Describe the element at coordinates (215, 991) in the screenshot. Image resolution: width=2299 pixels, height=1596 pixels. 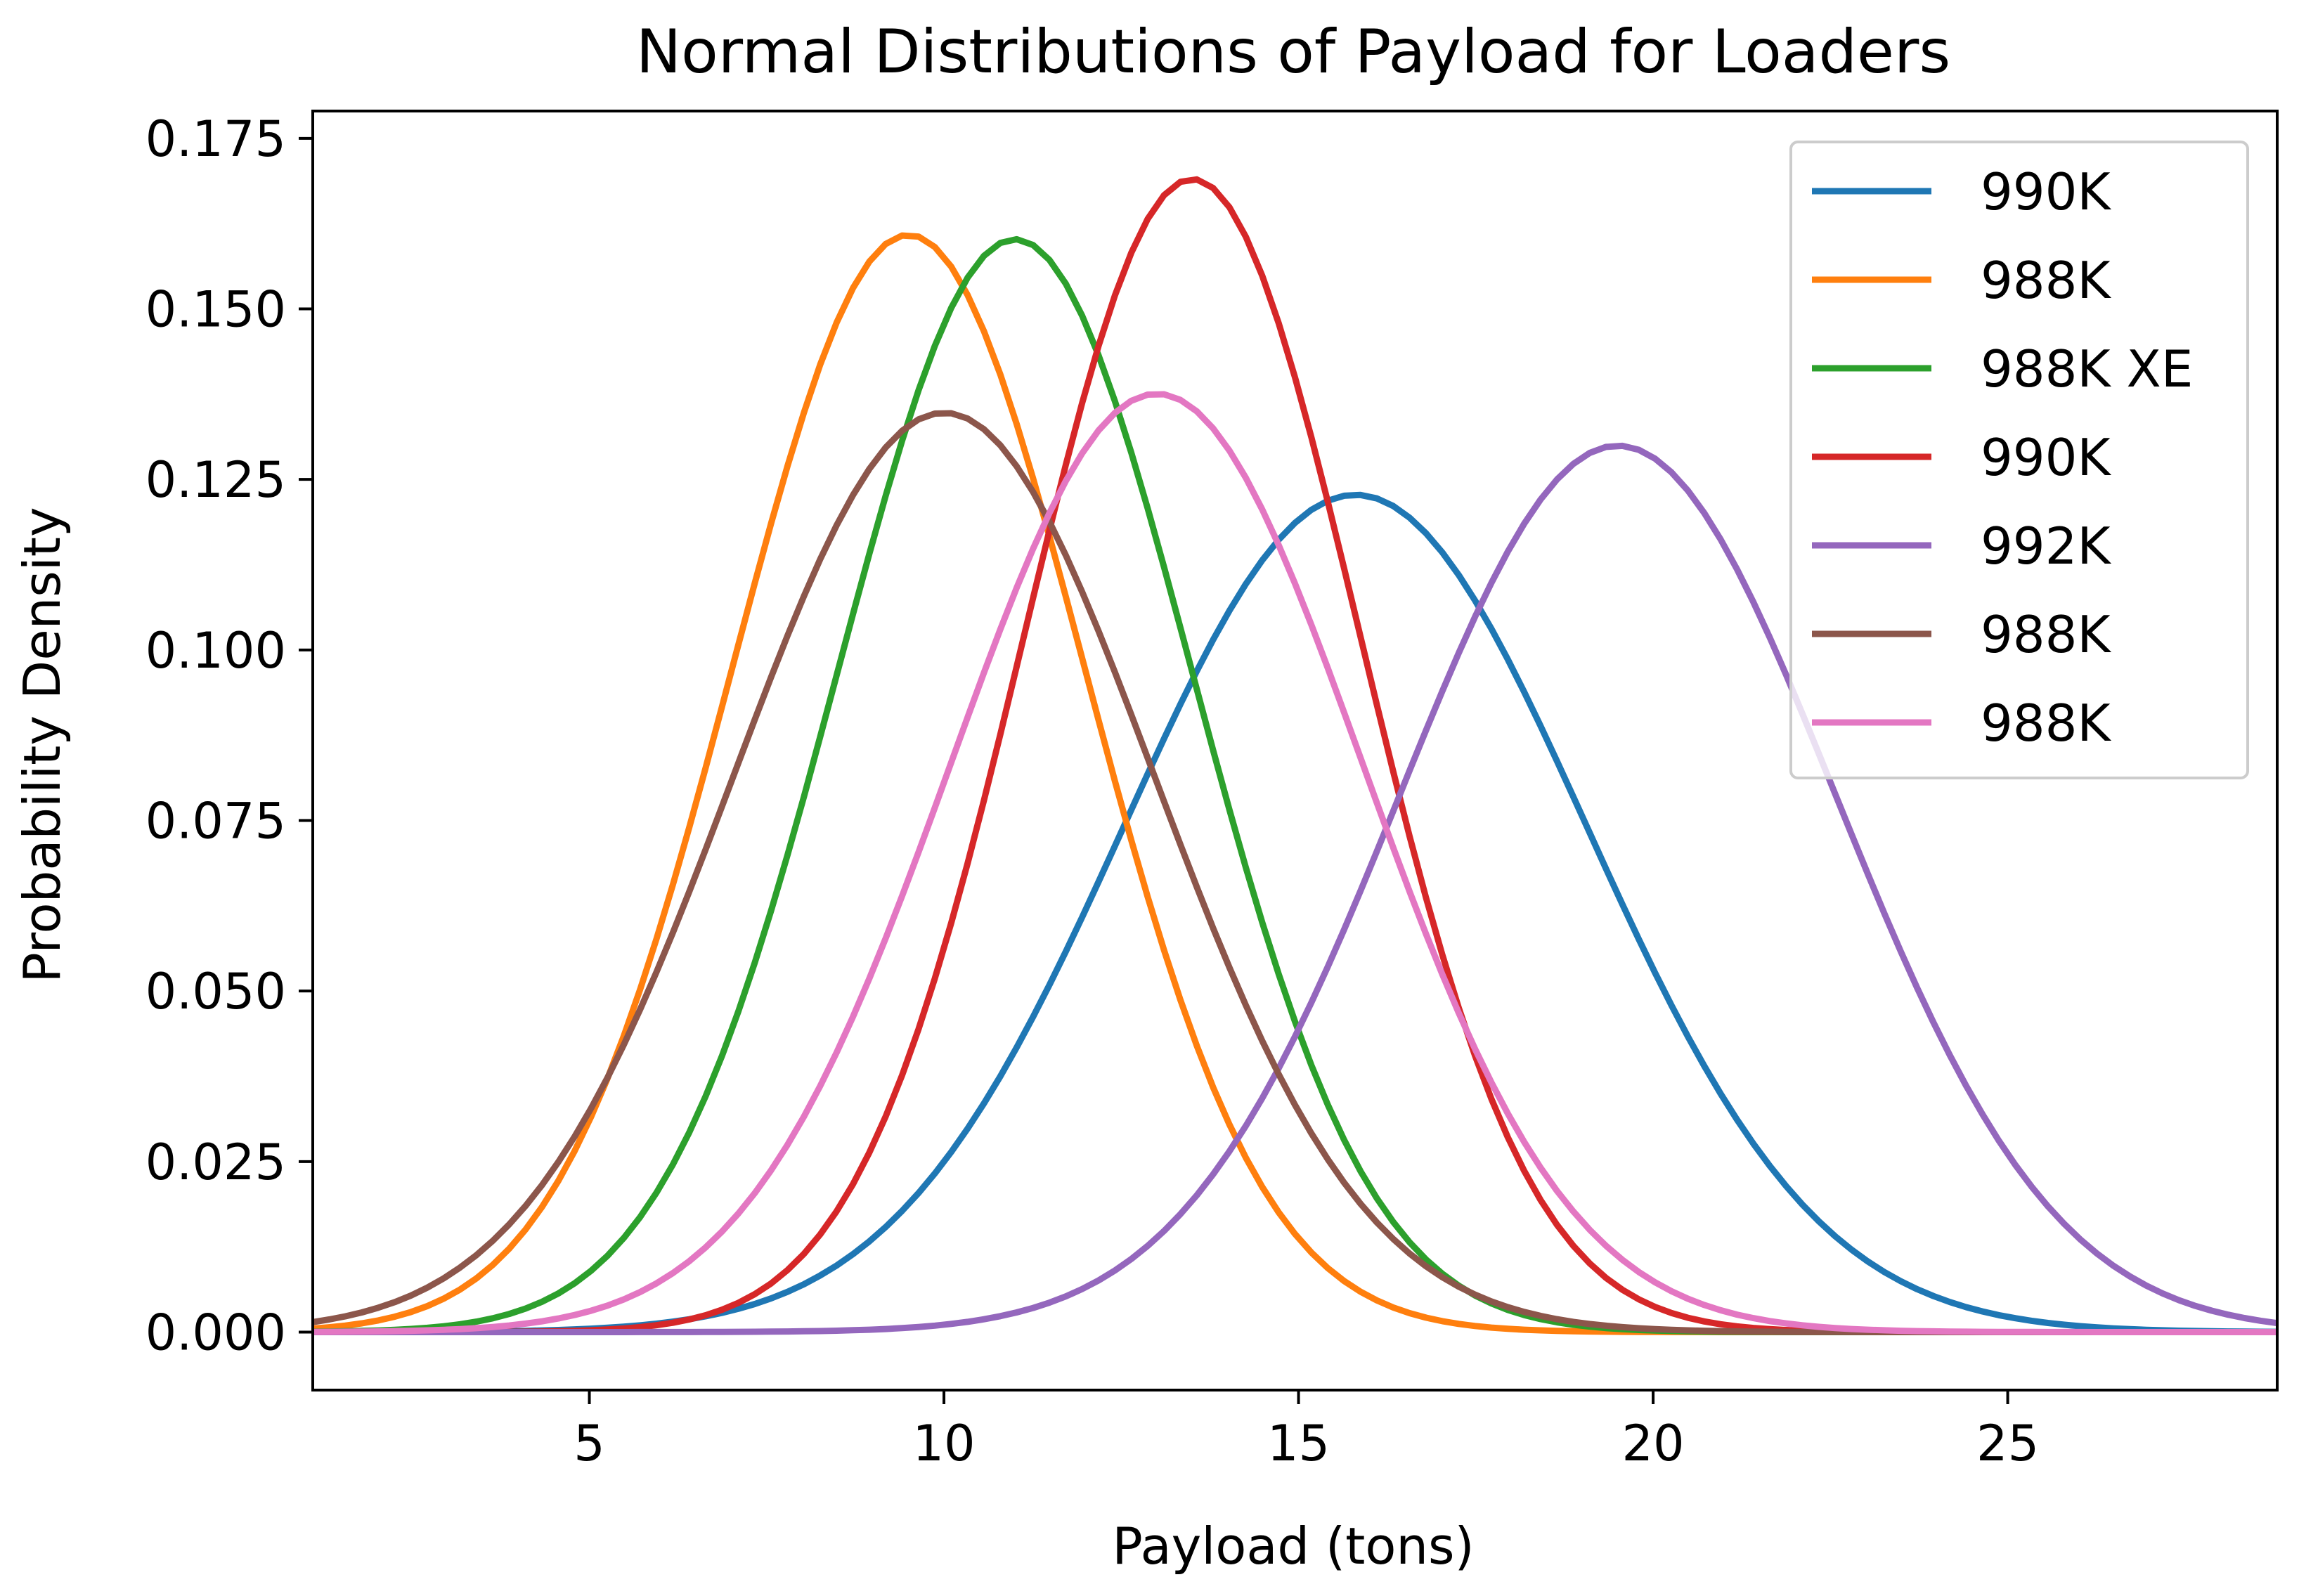
I see `y-tick-label: 0.050` at that location.